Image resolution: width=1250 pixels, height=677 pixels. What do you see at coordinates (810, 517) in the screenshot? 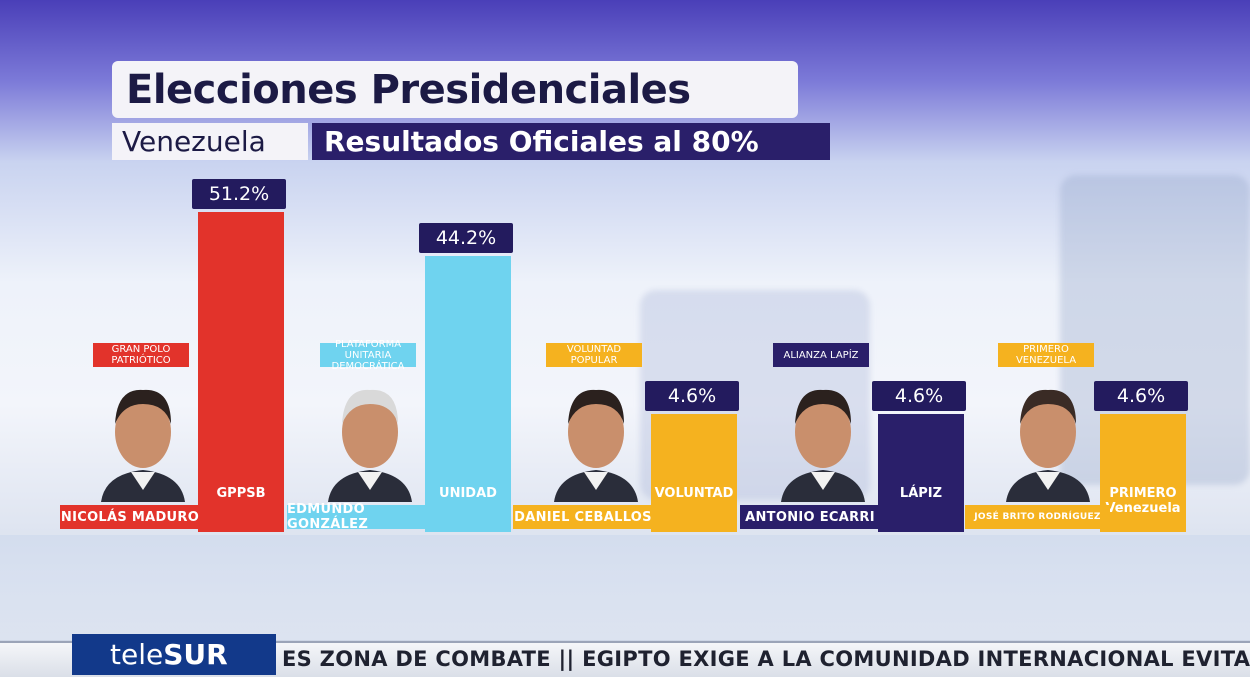
I see `candidate-name: ANTONIO ECARRI` at bounding box center [810, 517].